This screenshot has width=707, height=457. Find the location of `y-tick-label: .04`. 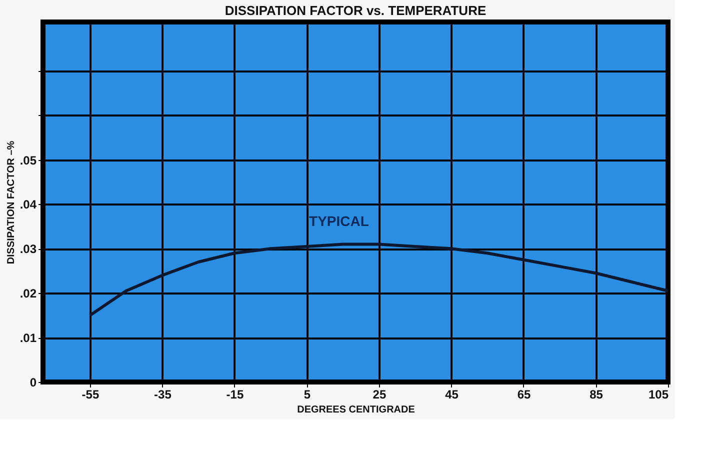

y-tick-label: .04 is located at coordinates (28, 205).